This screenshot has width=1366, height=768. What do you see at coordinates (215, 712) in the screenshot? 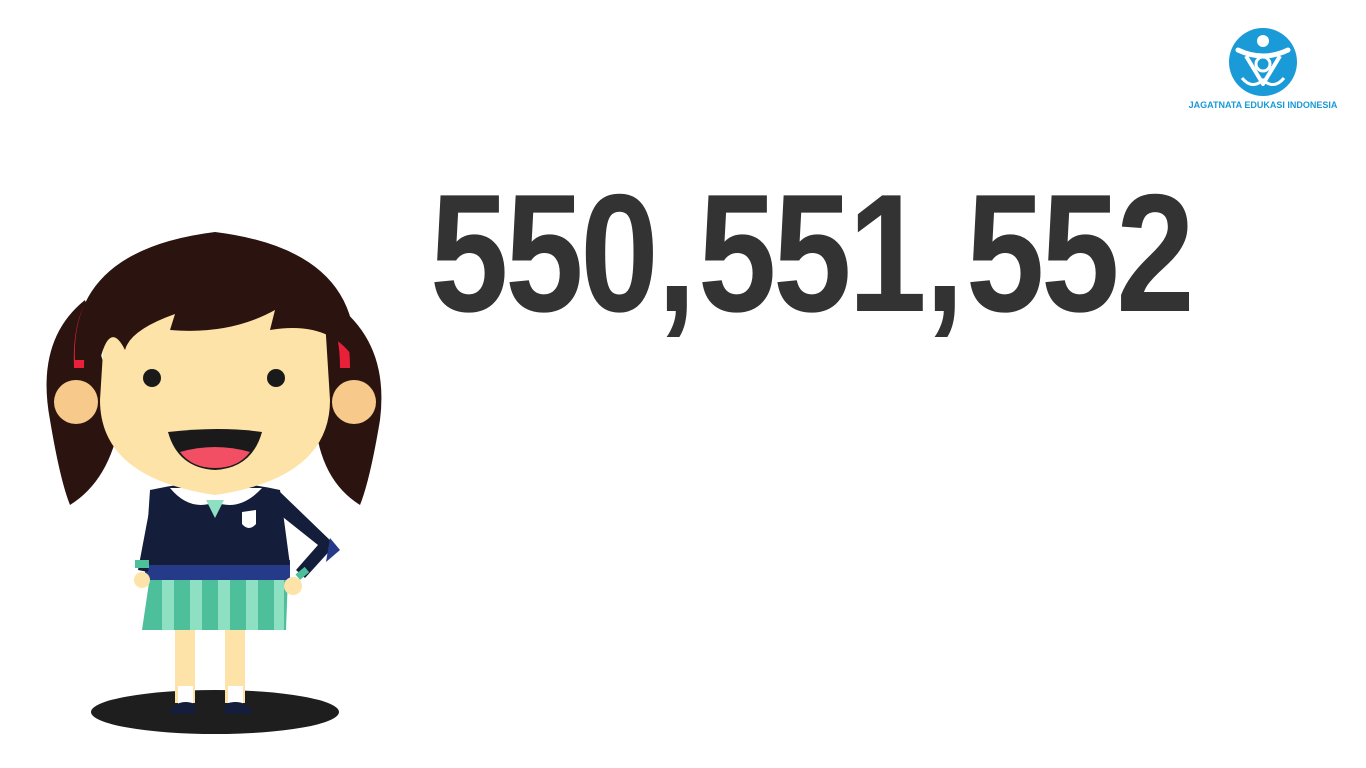
I see `ground-shadow` at bounding box center [215, 712].